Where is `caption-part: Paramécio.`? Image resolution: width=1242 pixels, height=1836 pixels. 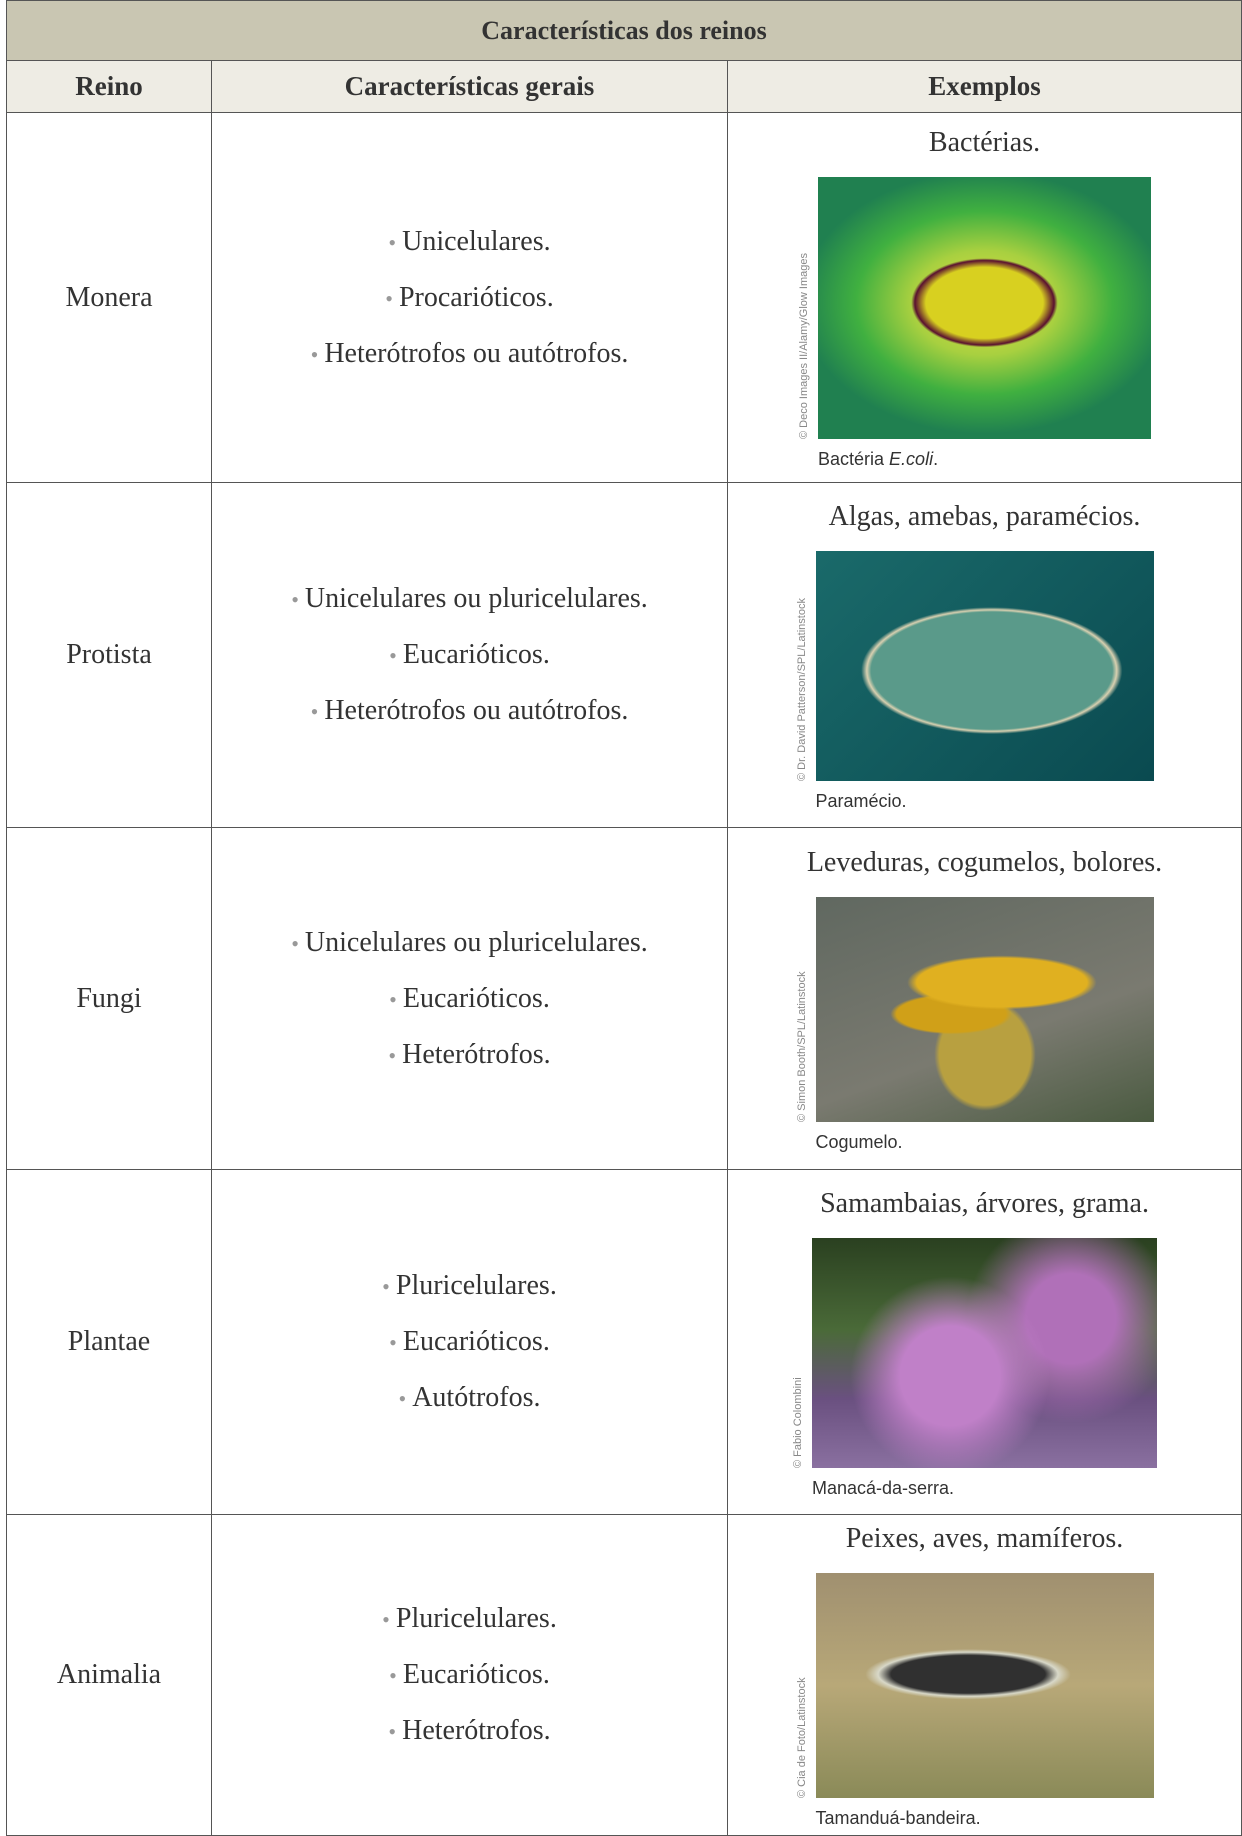 caption-part: Paramécio. is located at coordinates (861, 800).